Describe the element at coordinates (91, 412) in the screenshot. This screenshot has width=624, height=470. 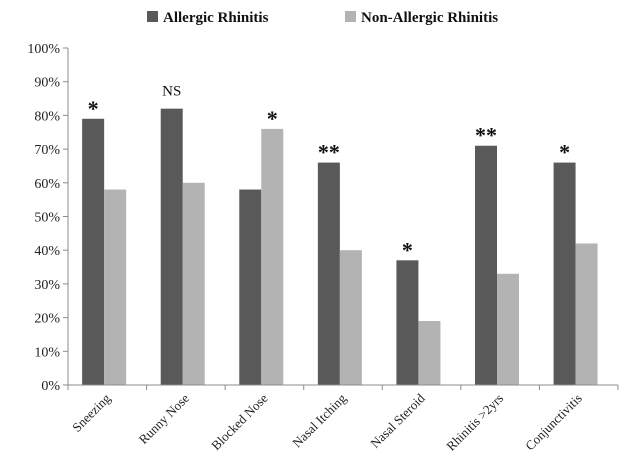
I see `x-tick-label: Sneezing` at that location.